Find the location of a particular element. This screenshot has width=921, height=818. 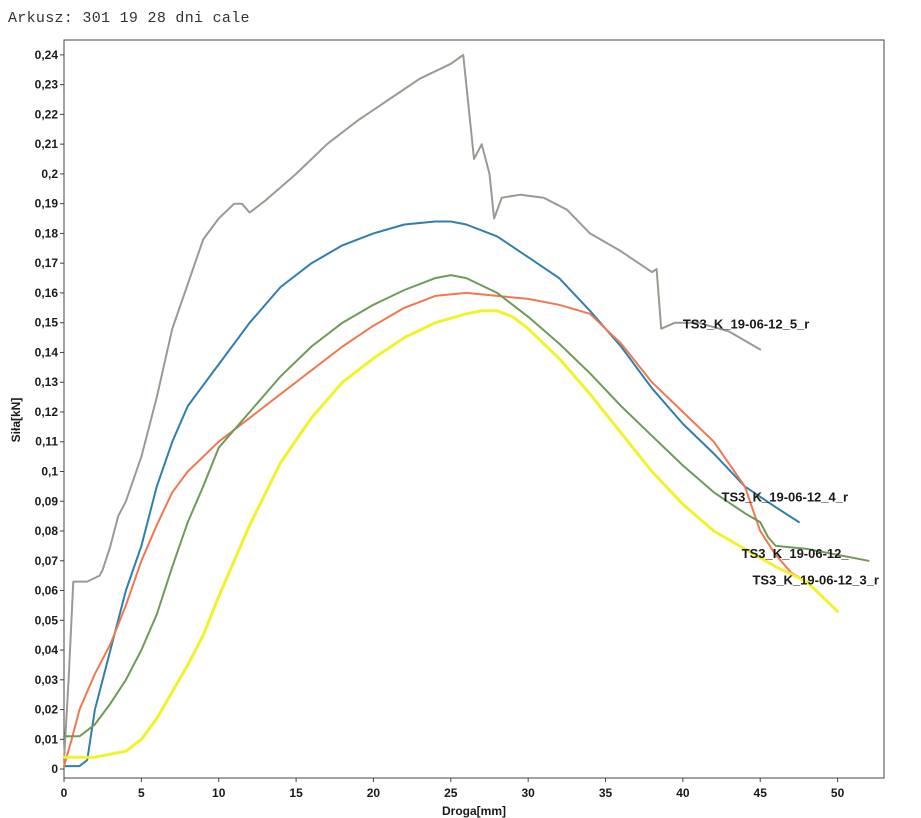

y-tick-label: 0,13 is located at coordinates (47, 382).